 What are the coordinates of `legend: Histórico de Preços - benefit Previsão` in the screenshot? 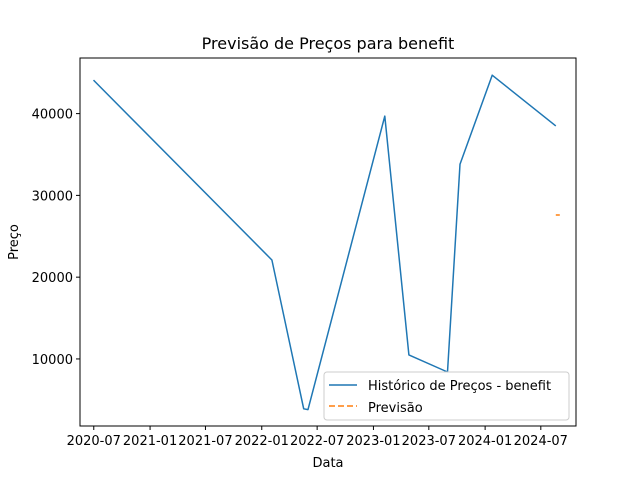 It's located at (446, 396).